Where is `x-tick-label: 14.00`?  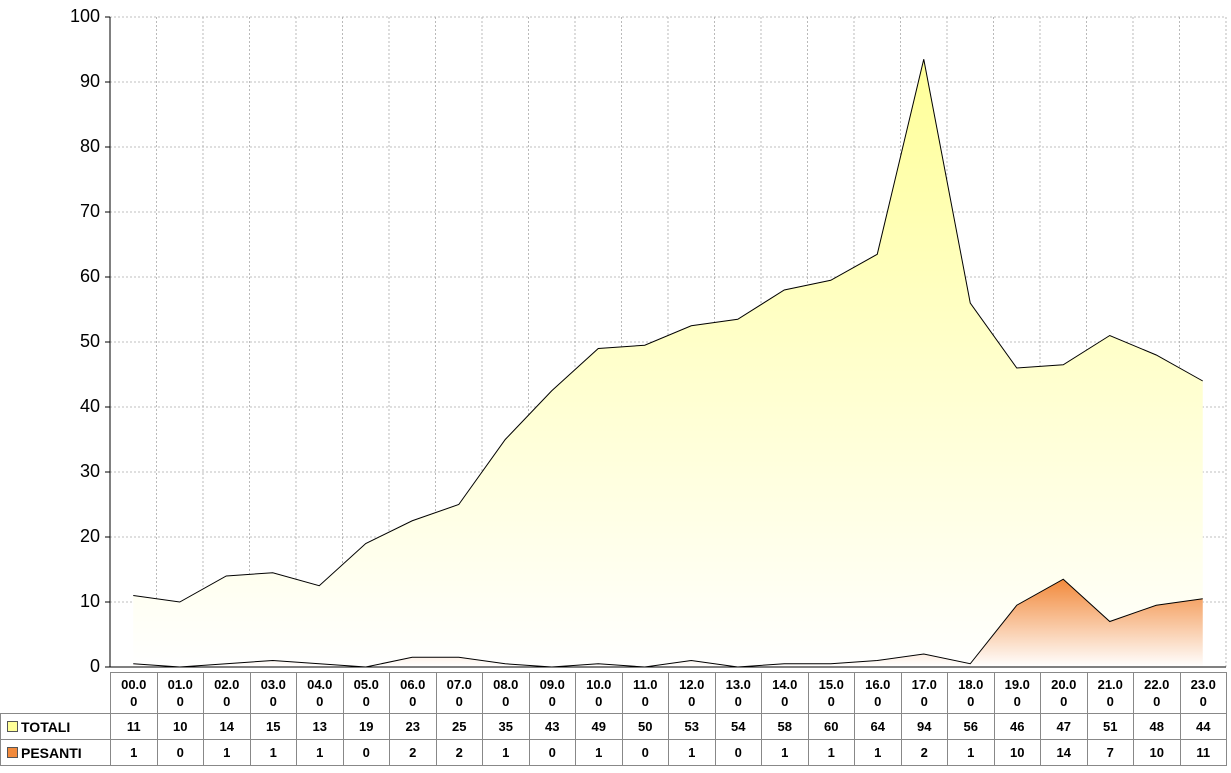 x-tick-label: 14.00 is located at coordinates (785, 693).